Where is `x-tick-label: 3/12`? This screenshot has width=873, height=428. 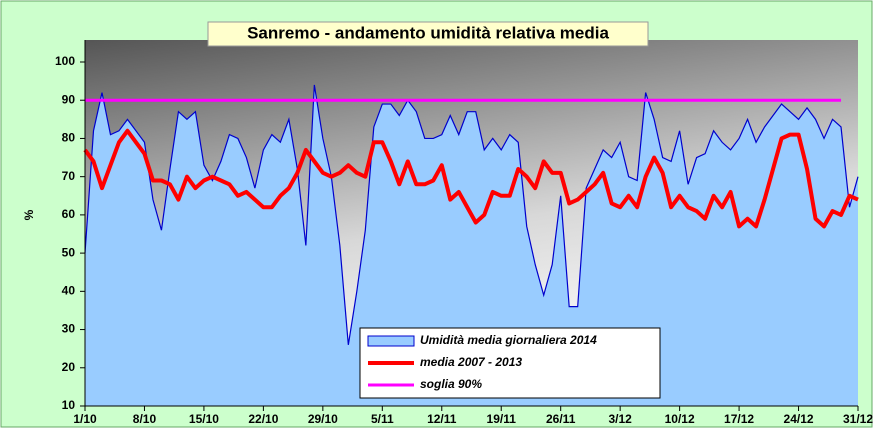
x-tick-label: 3/12 is located at coordinates (620, 419).